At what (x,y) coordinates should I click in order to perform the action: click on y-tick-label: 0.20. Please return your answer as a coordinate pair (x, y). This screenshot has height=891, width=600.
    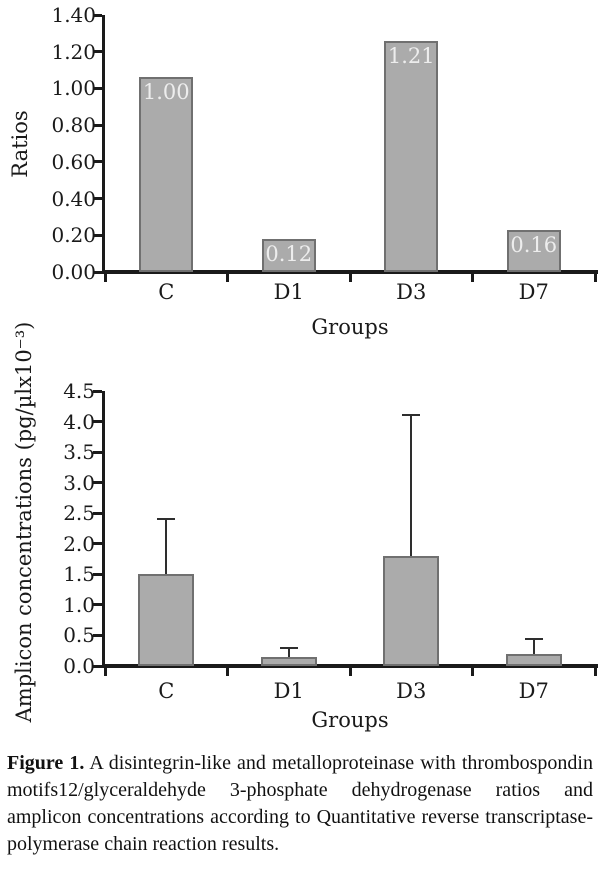
    Looking at the image, I should click on (73, 235).